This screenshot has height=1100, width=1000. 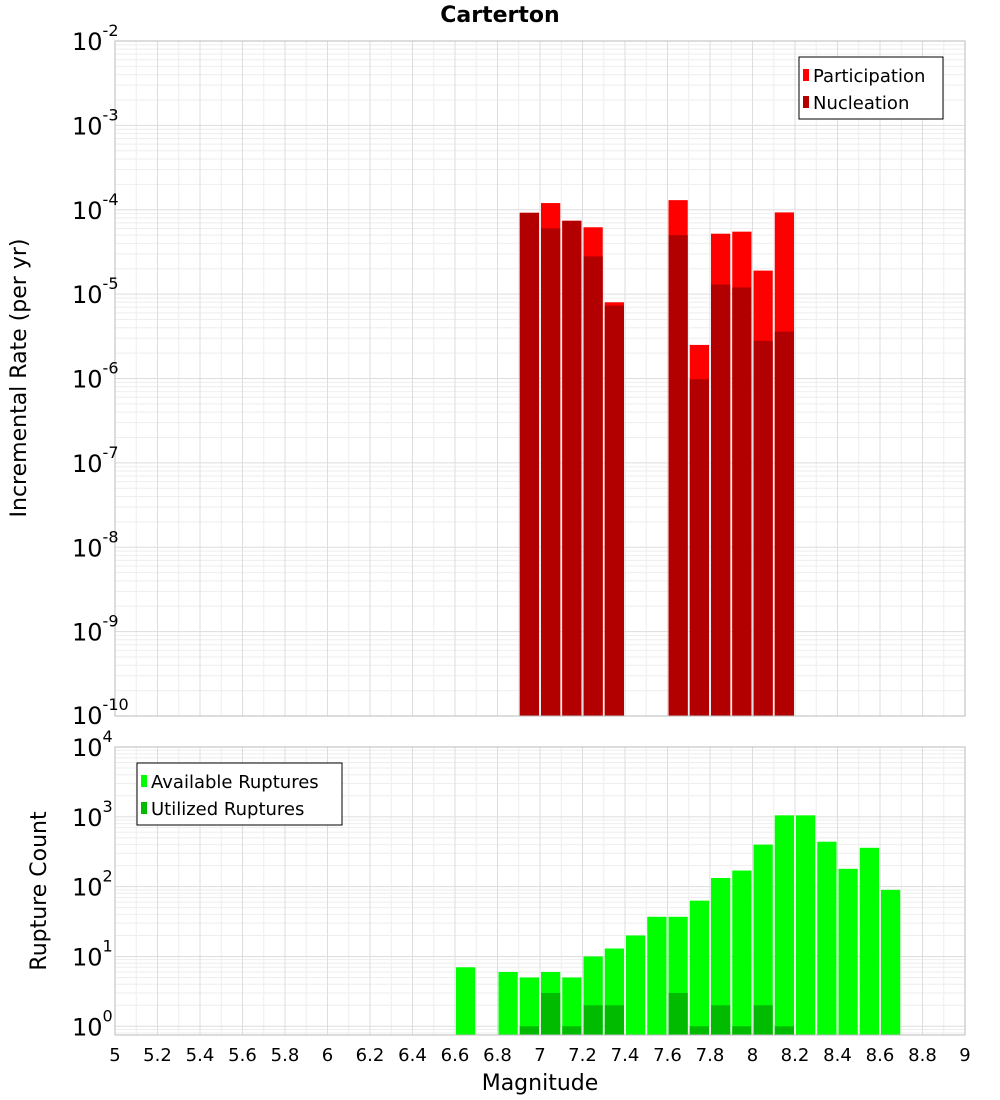 What do you see at coordinates (157, 1055) in the screenshot?
I see `x-tick-label: 5.2` at bounding box center [157, 1055].